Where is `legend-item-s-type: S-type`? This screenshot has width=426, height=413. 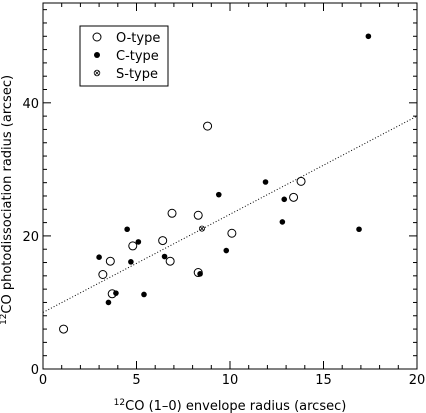
legend-item-s-type: S-type is located at coordinates (125, 74).